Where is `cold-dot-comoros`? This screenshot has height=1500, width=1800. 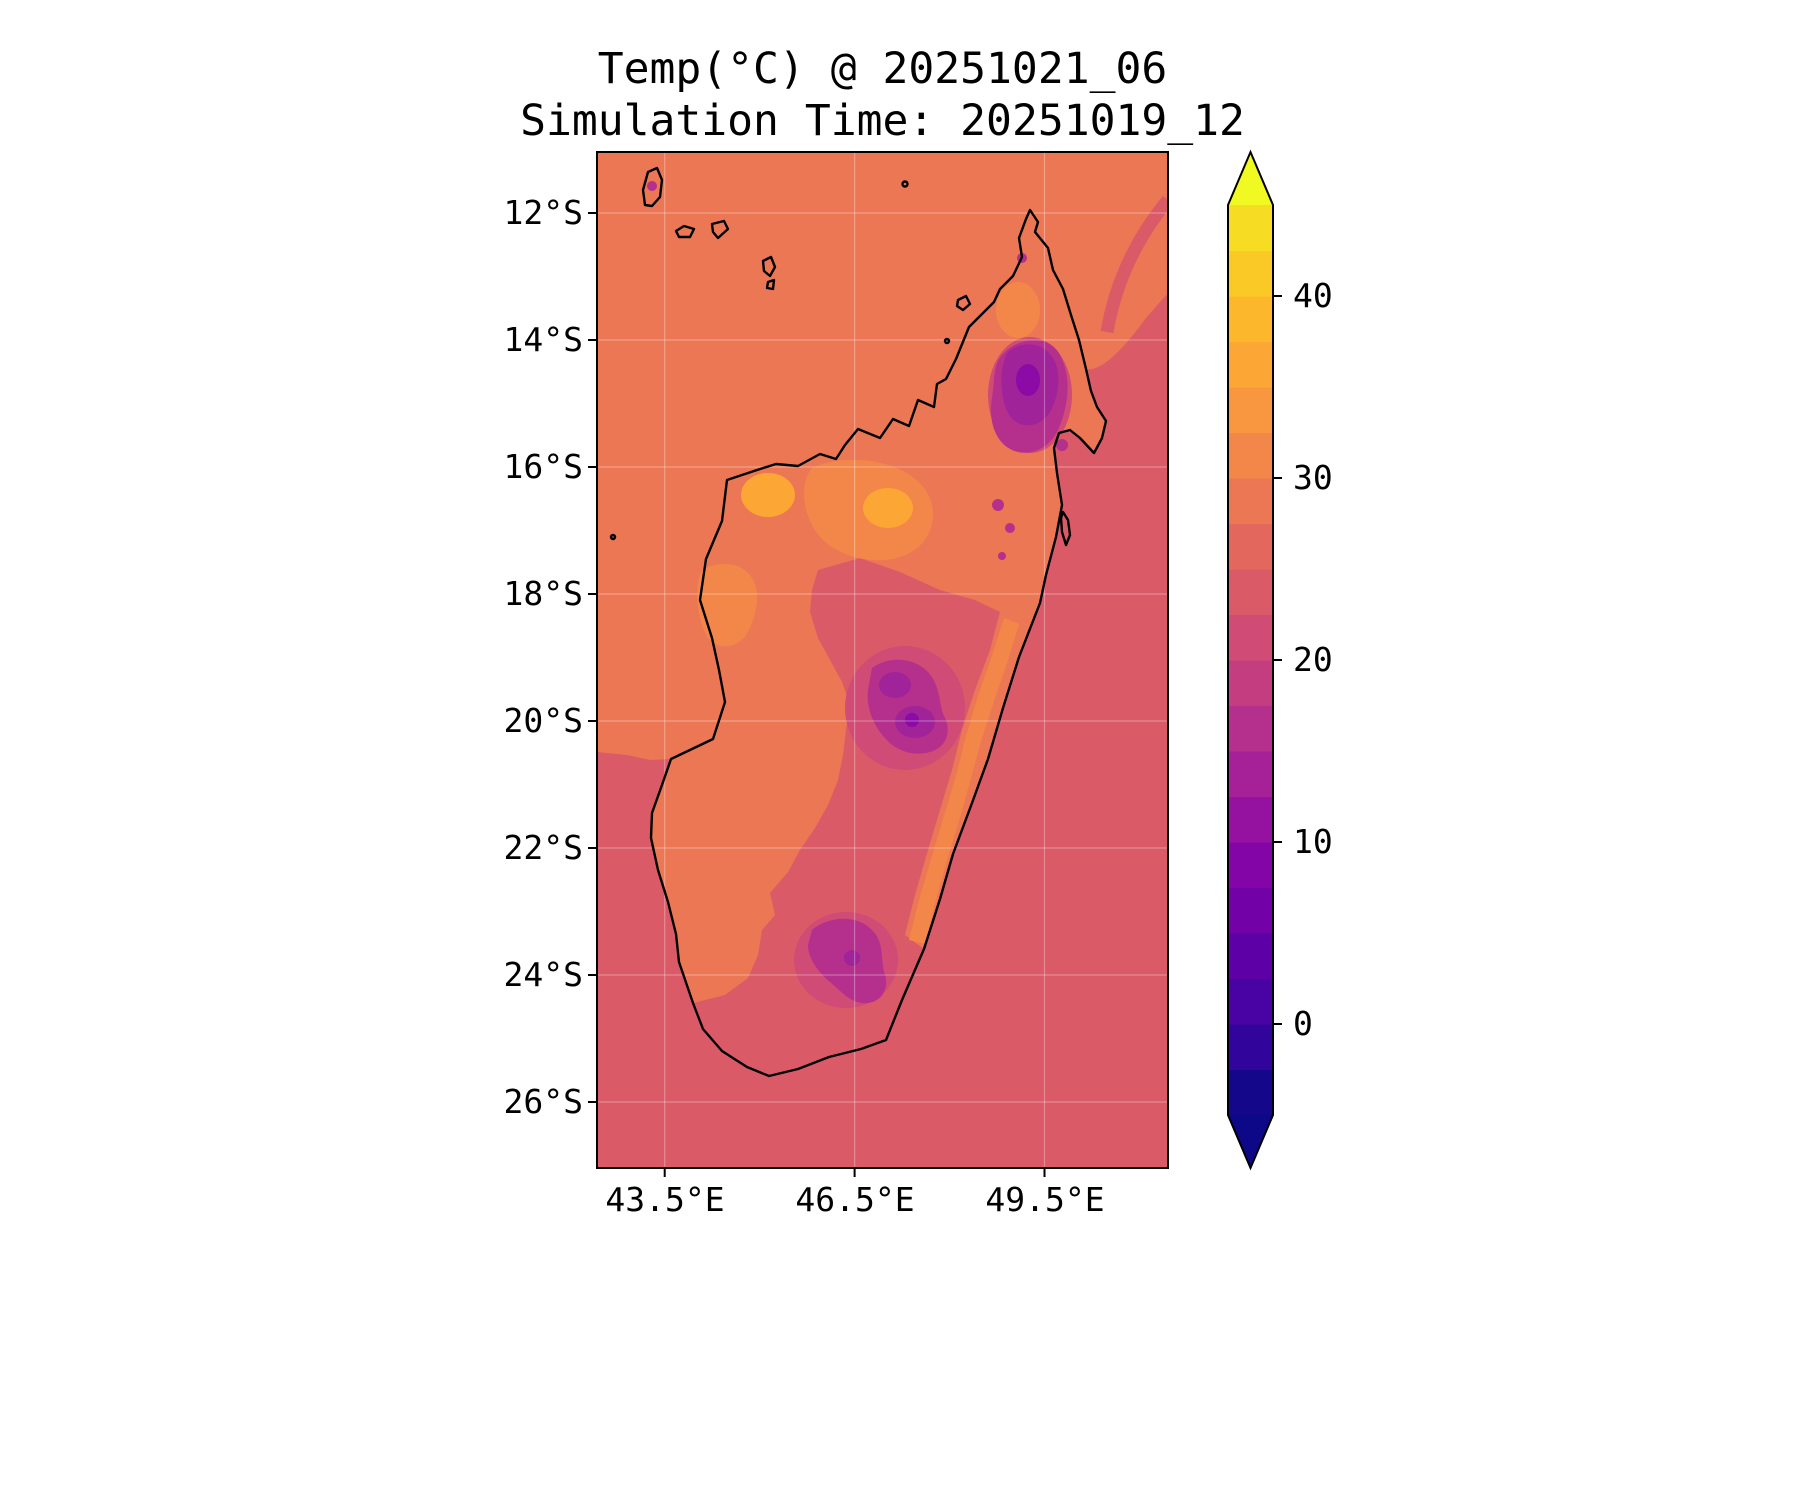 cold-dot-comoros is located at coordinates (652, 186).